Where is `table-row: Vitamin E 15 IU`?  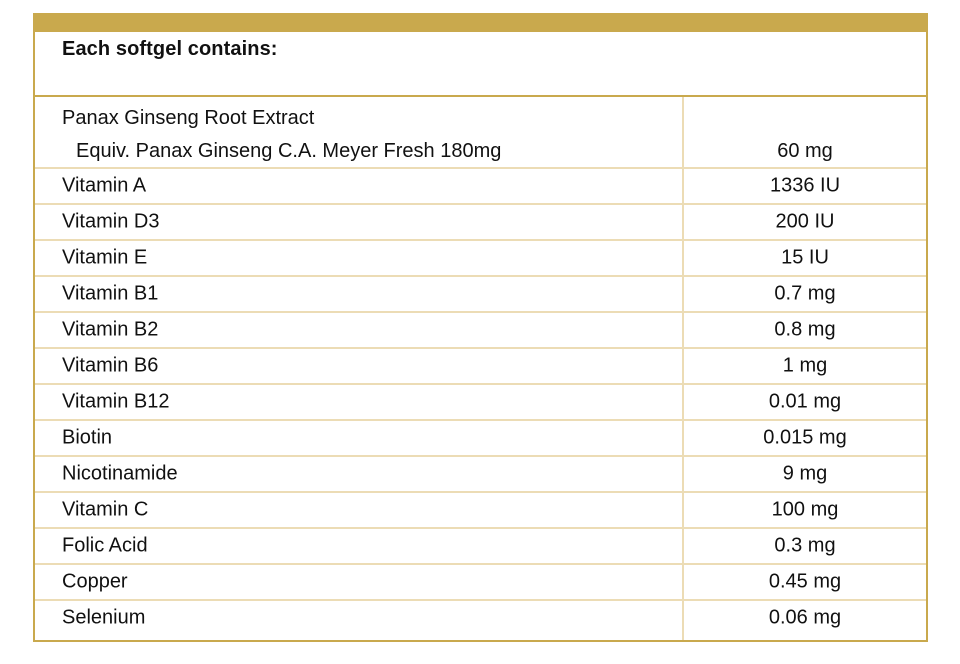
table-row: Vitamin E 15 IU is located at coordinates (480, 259).